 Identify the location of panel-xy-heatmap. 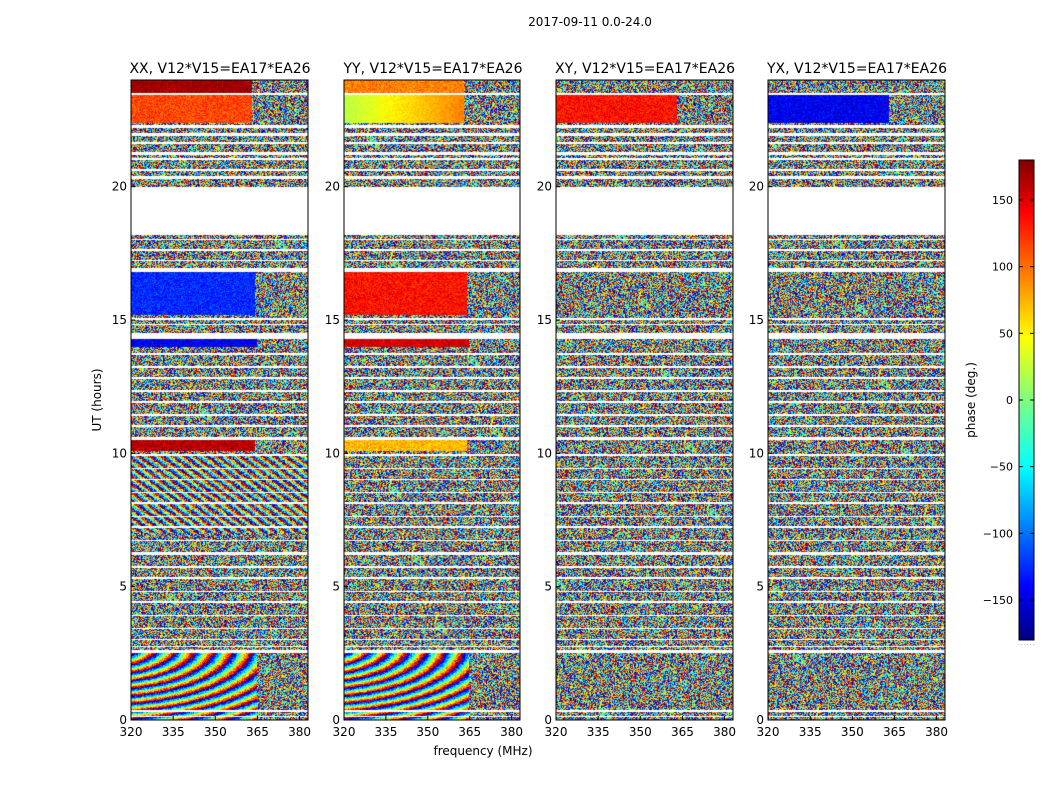
(644, 400).